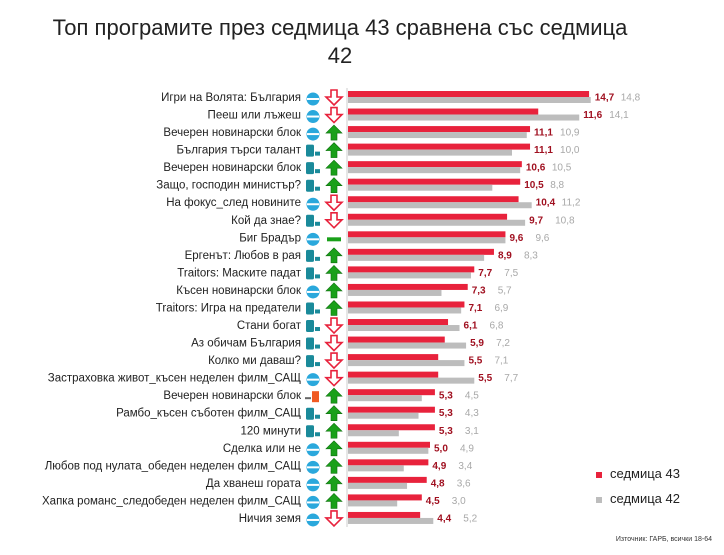 The image size is (724, 555). What do you see at coordinates (511, 378) in the screenshot?
I see `data-label-week42: 7,7` at bounding box center [511, 378].